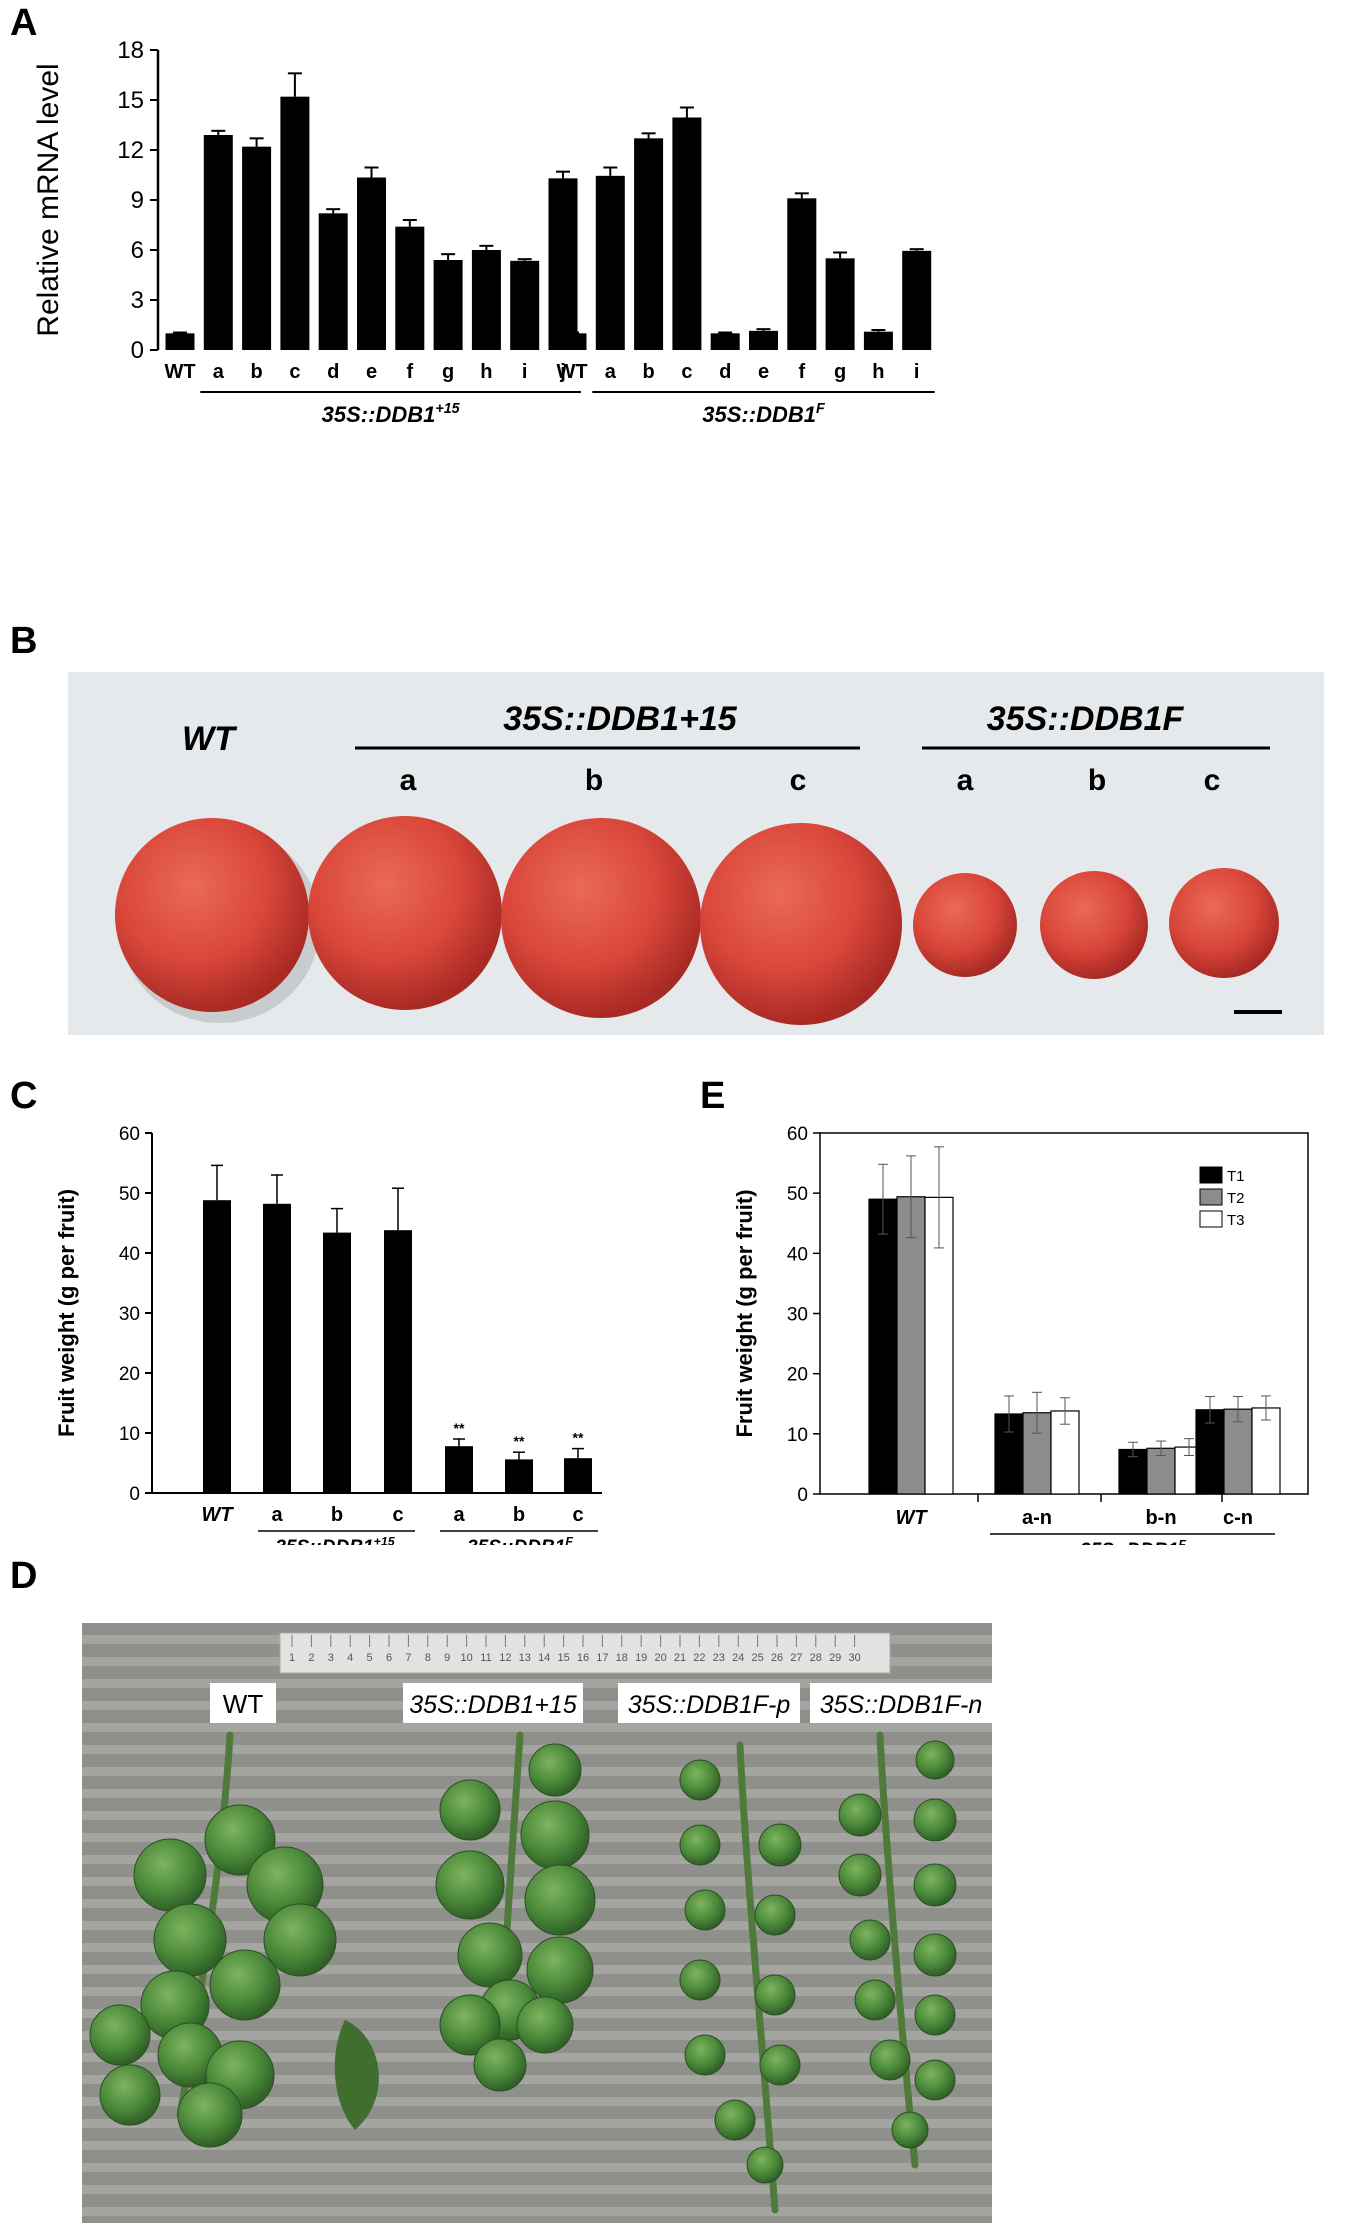 The image size is (1345, 2230). What do you see at coordinates (544, 1658) in the screenshot?
I see `ruler-number: 14` at bounding box center [544, 1658].